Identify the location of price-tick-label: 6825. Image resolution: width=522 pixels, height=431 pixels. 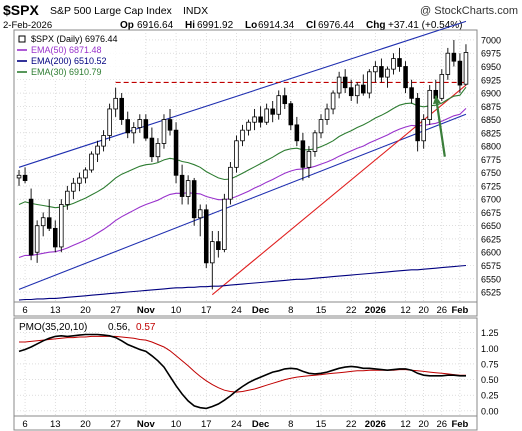
(491, 133).